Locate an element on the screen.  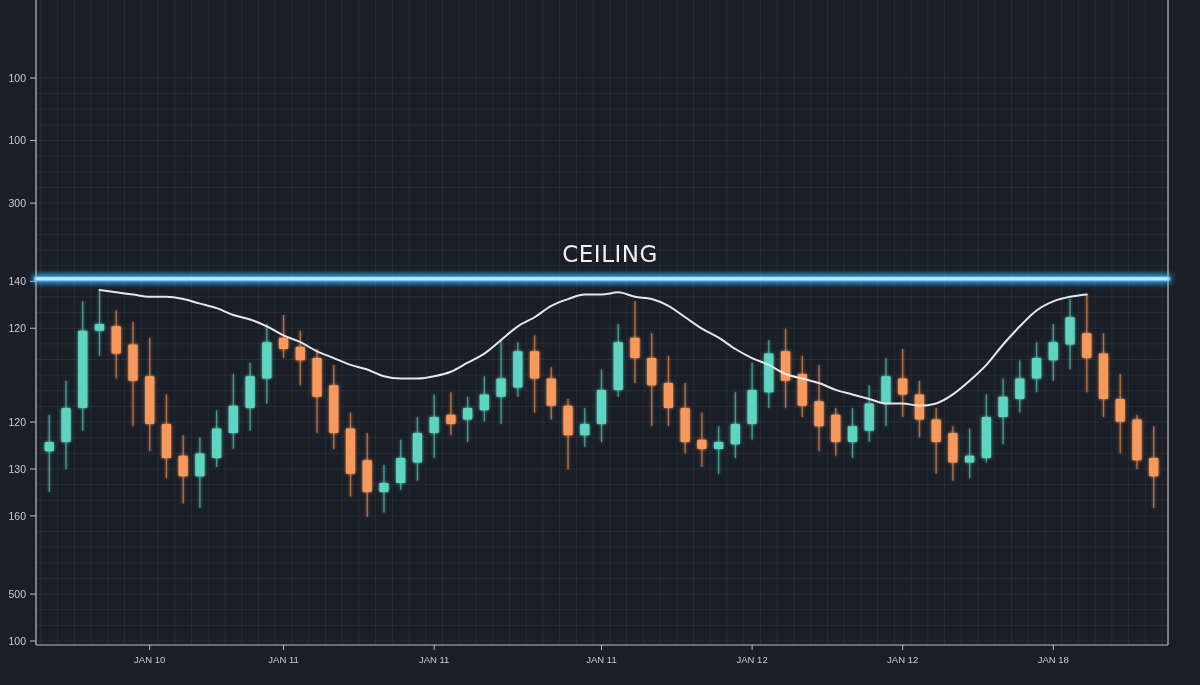
x-tick-label: JAN 10 is located at coordinates (150, 659).